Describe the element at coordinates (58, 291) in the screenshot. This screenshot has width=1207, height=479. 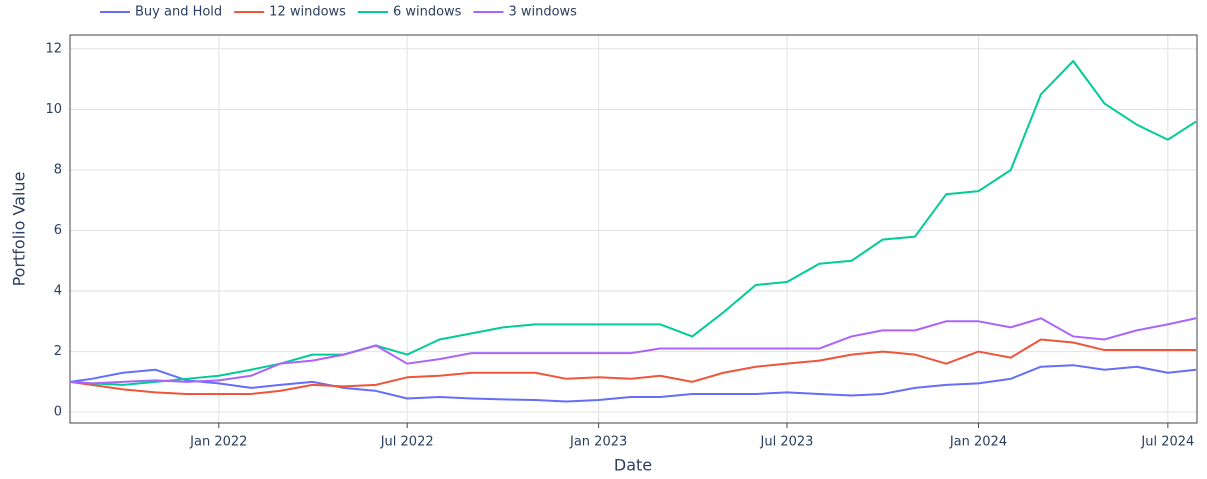
I see `y-tick-label: 4` at that location.